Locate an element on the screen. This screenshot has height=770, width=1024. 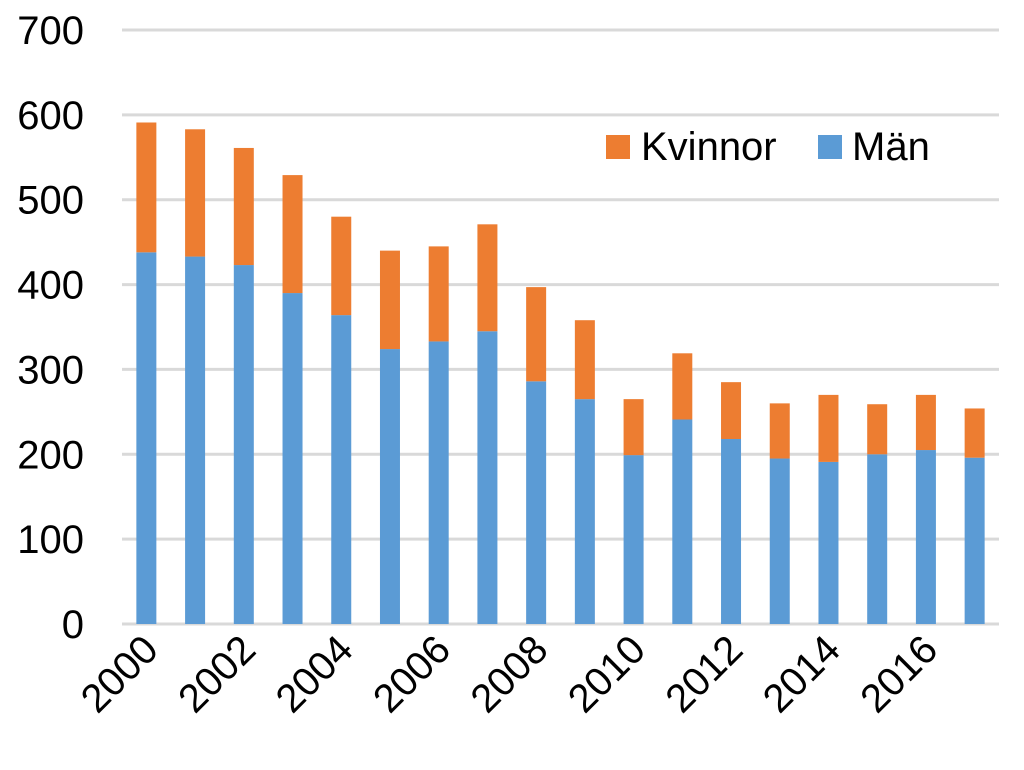
bar-kvinnor-2005 is located at coordinates (389, 300).